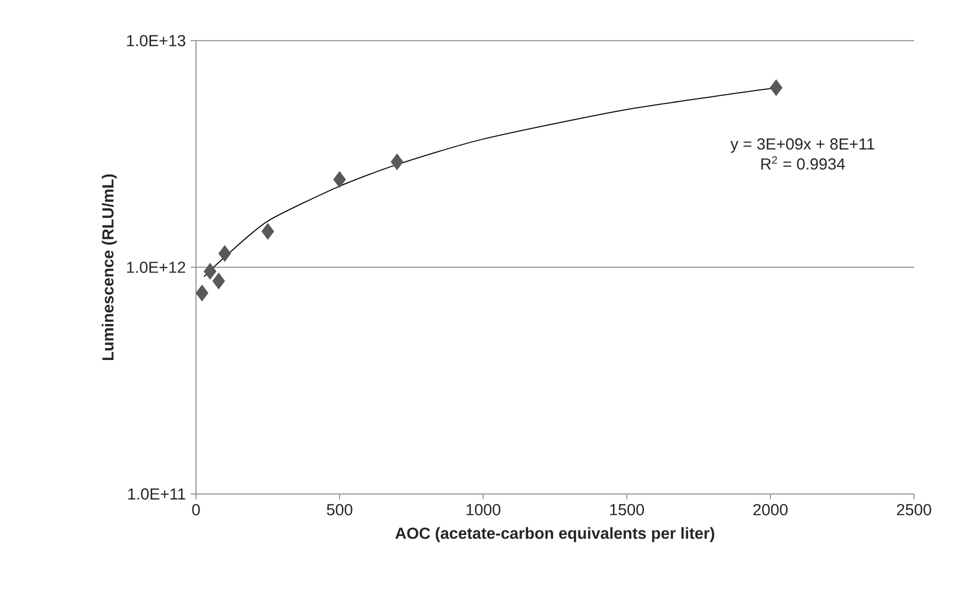 The height and width of the screenshot is (612, 961). I want to click on y-tick-label: 1.0E+13, so click(156, 40).